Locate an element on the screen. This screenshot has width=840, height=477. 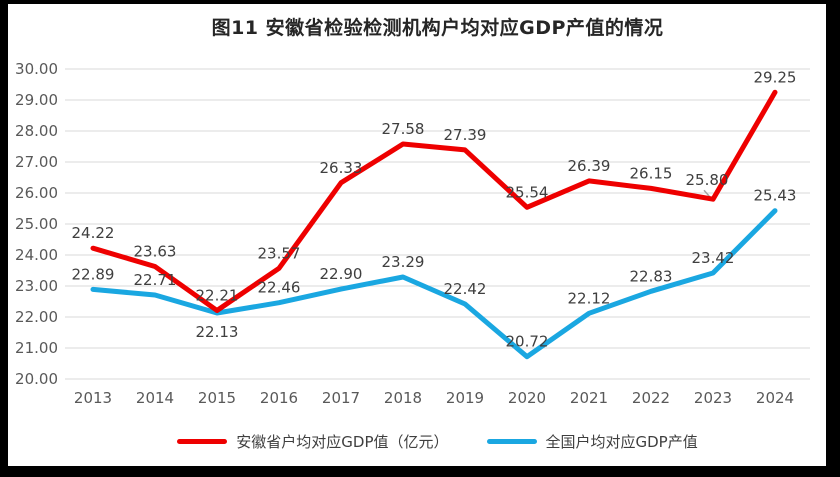
data-label: 20.72 is located at coordinates (527, 342).